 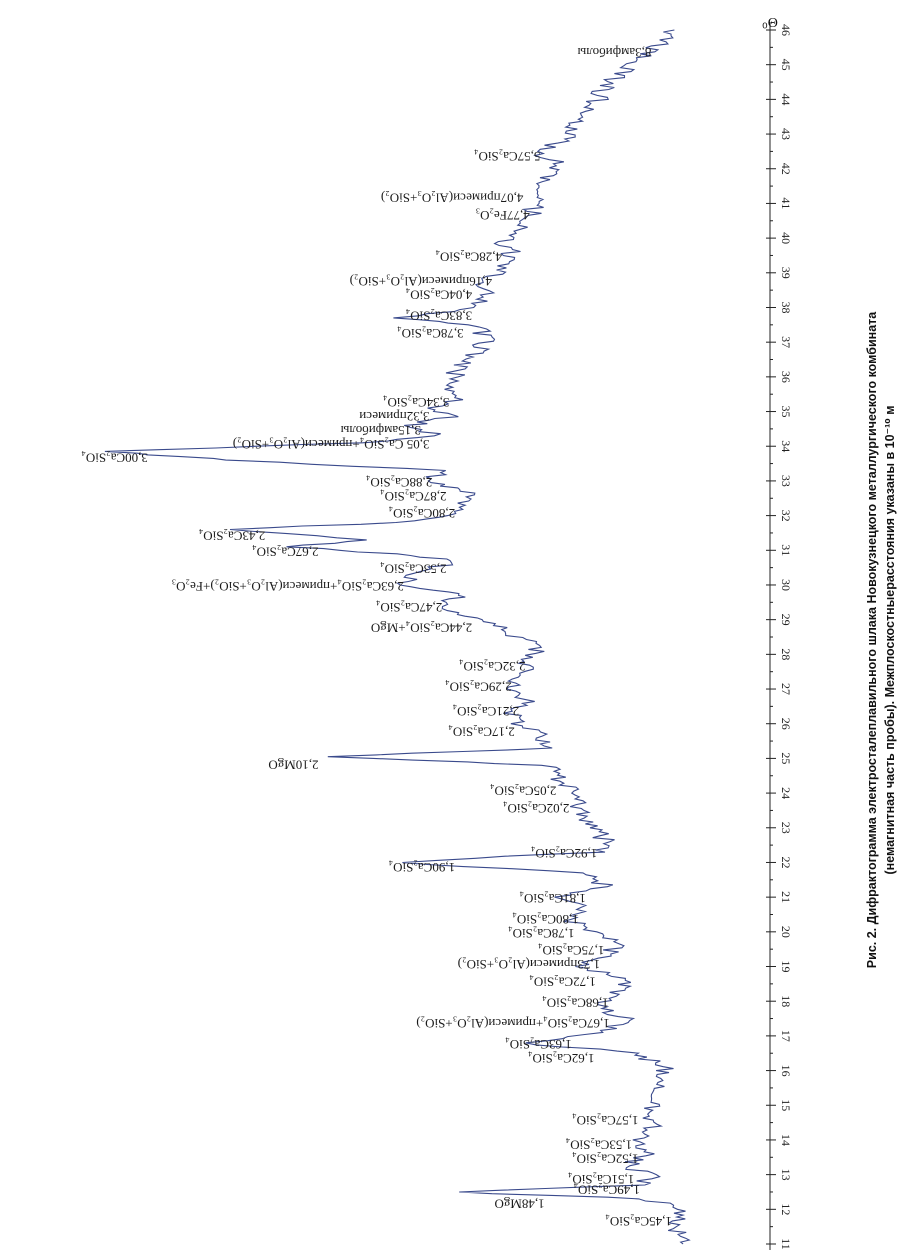 What do you see at coordinates (600, 1179) in the screenshot?
I see `peak-label: 1,51Ca₂SiO₄` at bounding box center [600, 1179].